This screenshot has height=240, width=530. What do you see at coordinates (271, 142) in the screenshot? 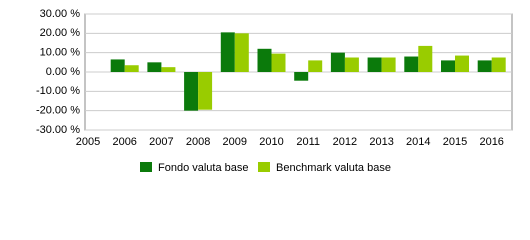
I see `x-tick-label: 2010` at bounding box center [271, 142].